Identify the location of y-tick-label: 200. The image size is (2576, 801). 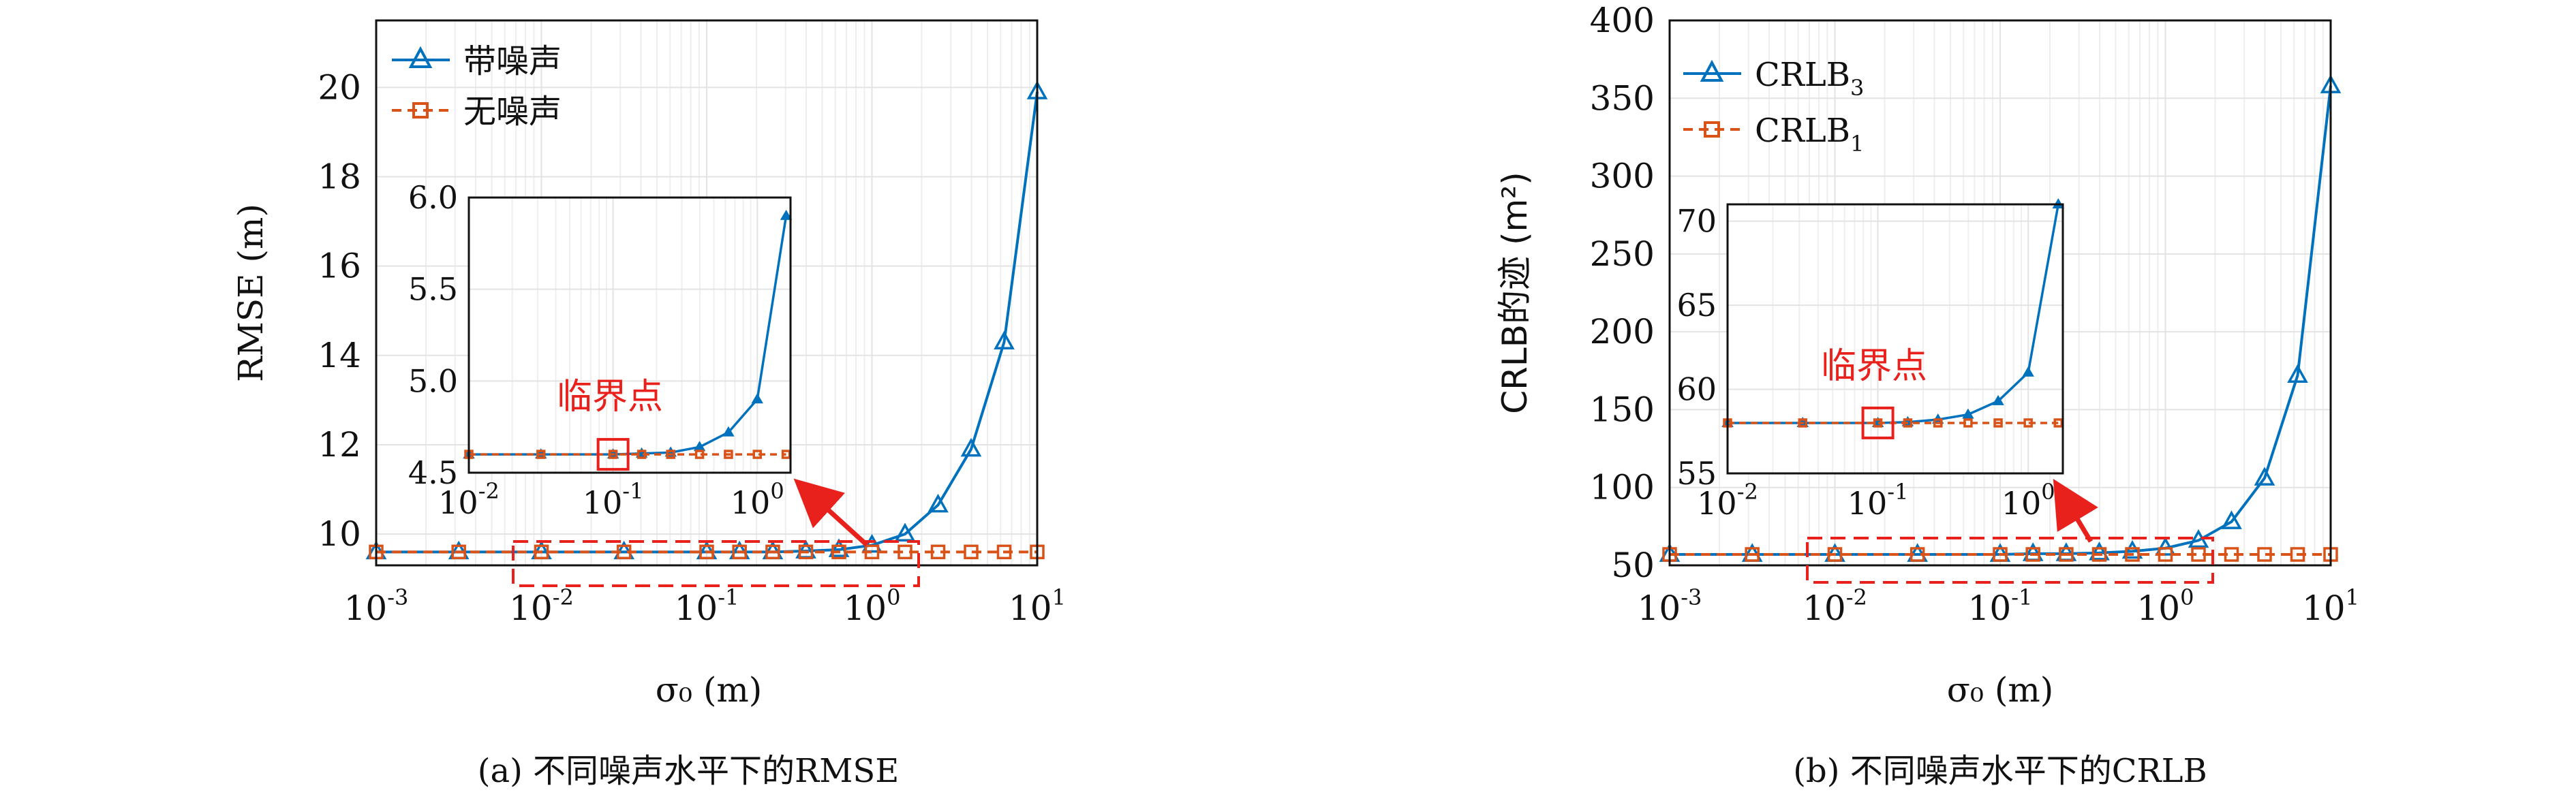
(1622, 331).